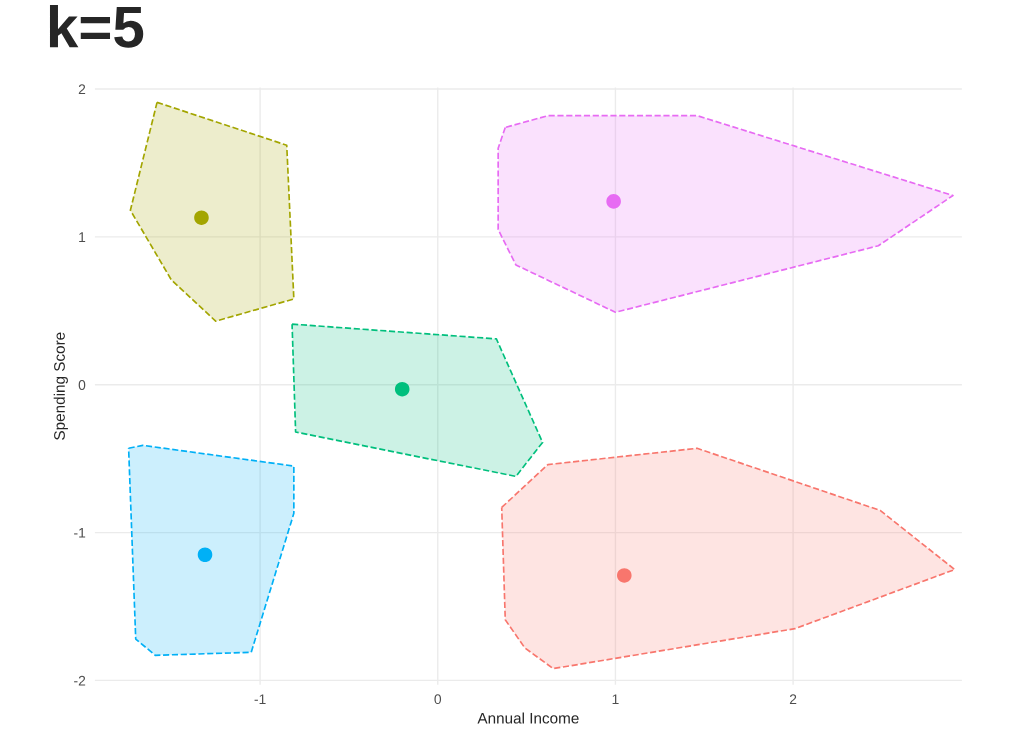 This screenshot has width=1020, height=742. Describe the element at coordinates (615, 699) in the screenshot. I see `x-tick-label: 1` at that location.